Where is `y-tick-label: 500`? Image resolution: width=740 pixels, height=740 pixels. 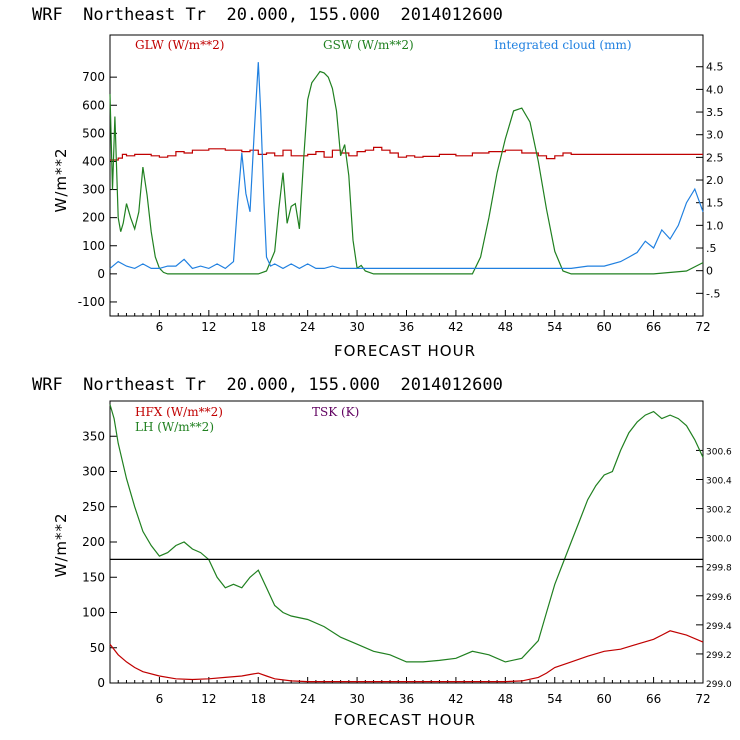
y-tick-label: 500 is located at coordinates (93, 133).